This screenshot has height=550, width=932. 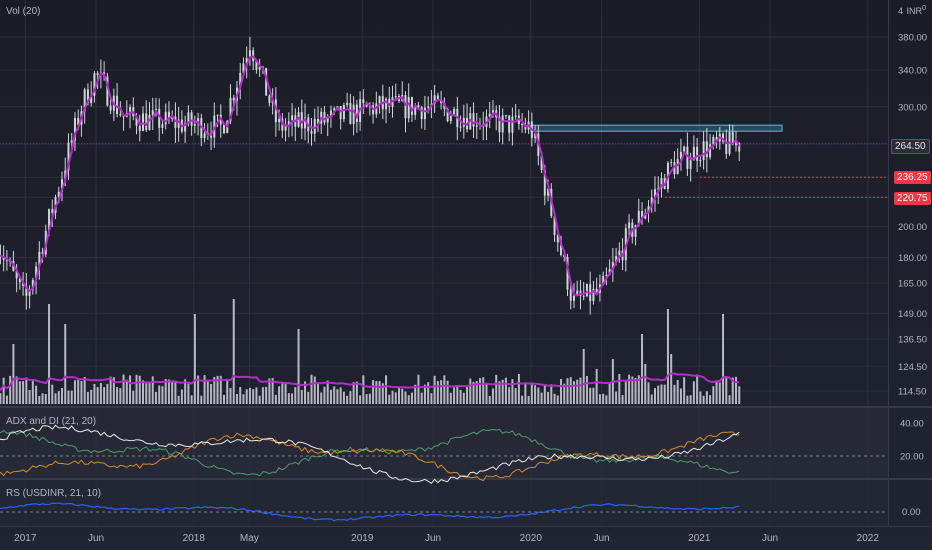 I want to click on support-1-price-tag: 236.25, so click(x=912, y=177).